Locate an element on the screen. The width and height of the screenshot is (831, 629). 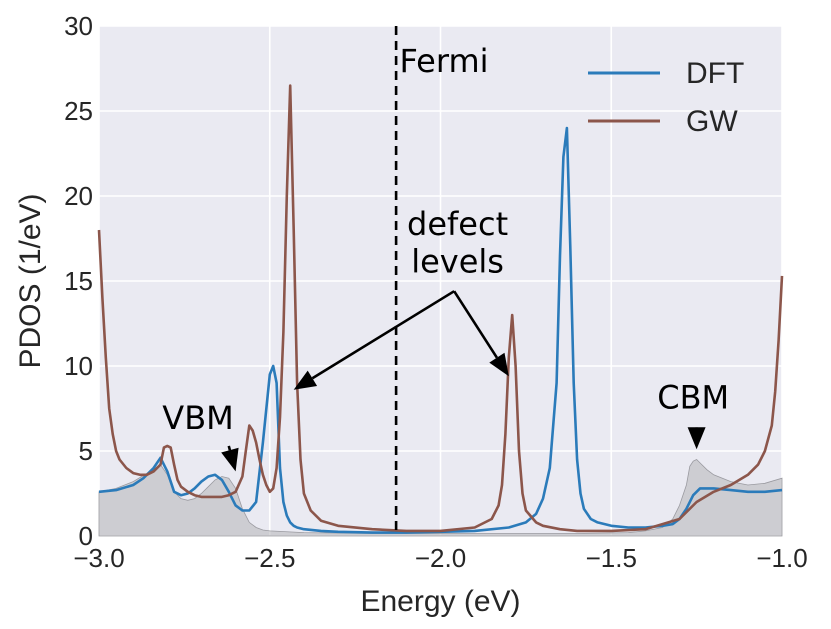
x-tick-label: −1.5 is located at coordinates (611, 558).